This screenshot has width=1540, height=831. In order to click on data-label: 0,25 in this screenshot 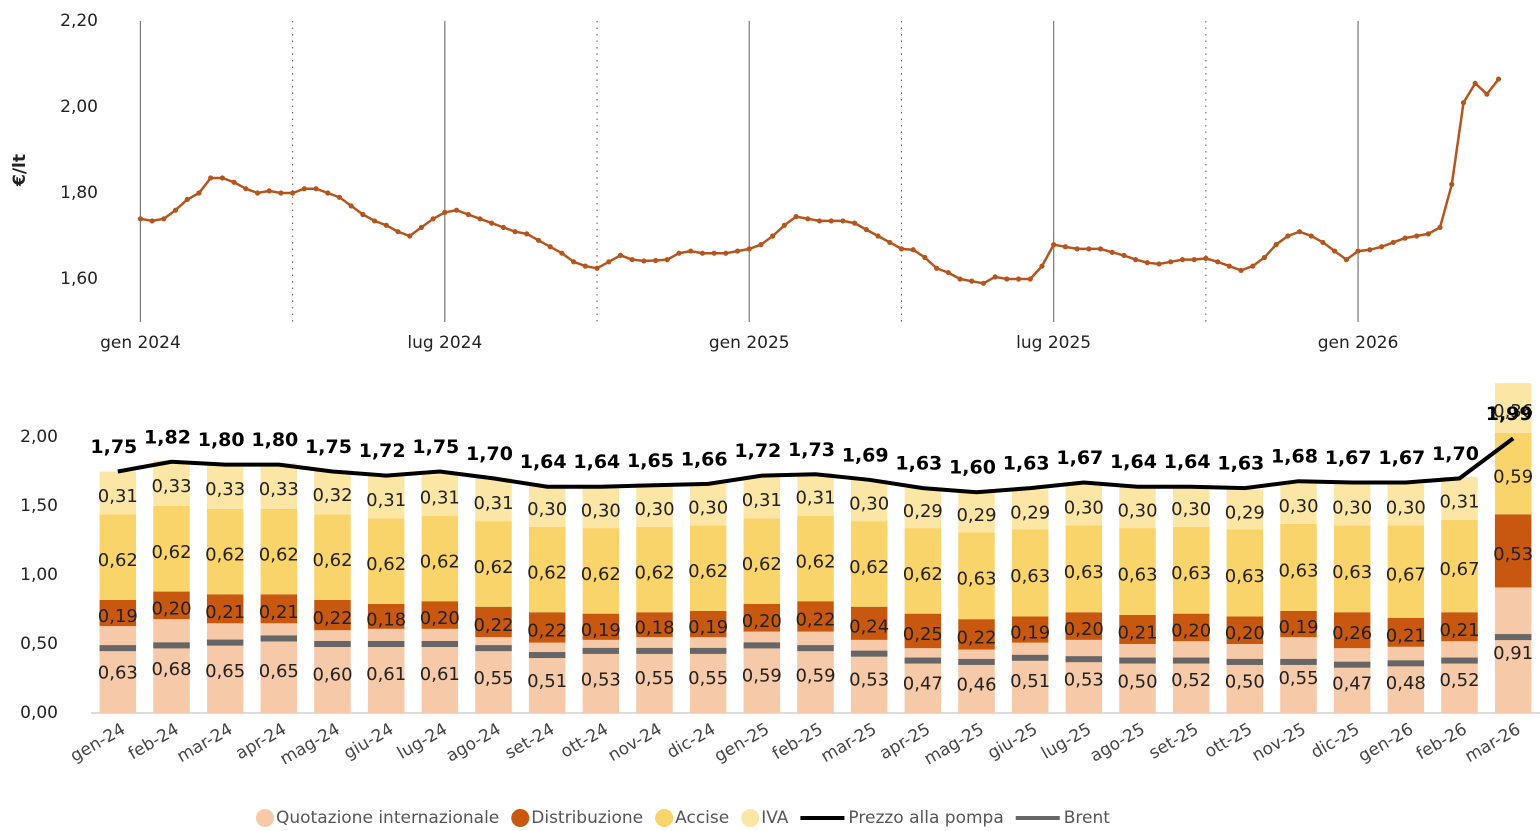, I will do `click(923, 634)`.